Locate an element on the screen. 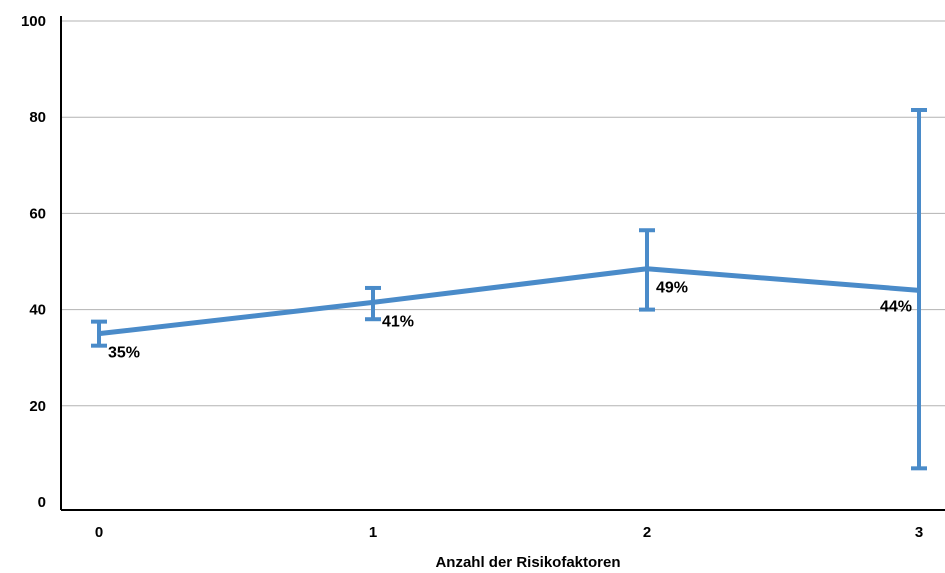 The height and width of the screenshot is (573, 945). x-tick-label: 0 is located at coordinates (99, 532).